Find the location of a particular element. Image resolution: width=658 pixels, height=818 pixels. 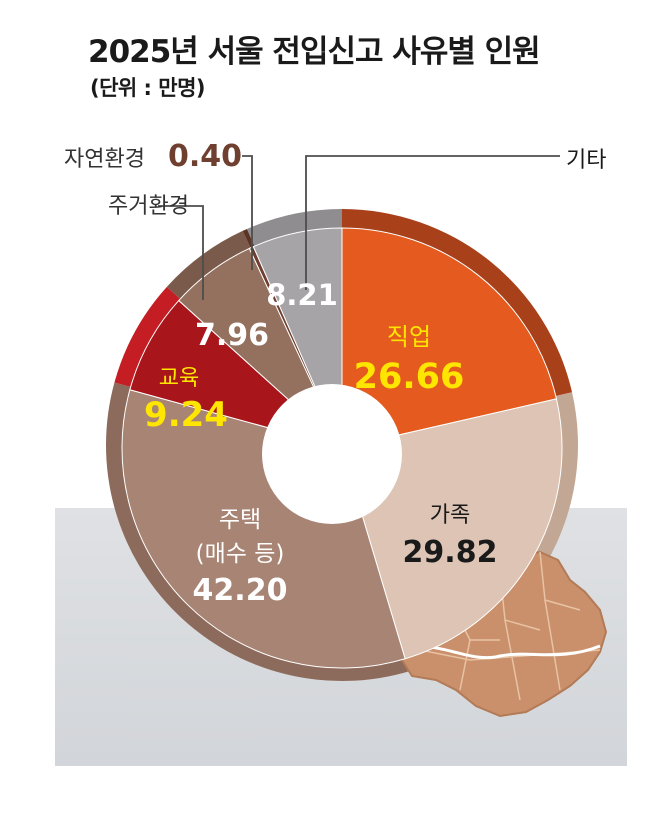

slice-value-3: 9.24 is located at coordinates (186, 415).